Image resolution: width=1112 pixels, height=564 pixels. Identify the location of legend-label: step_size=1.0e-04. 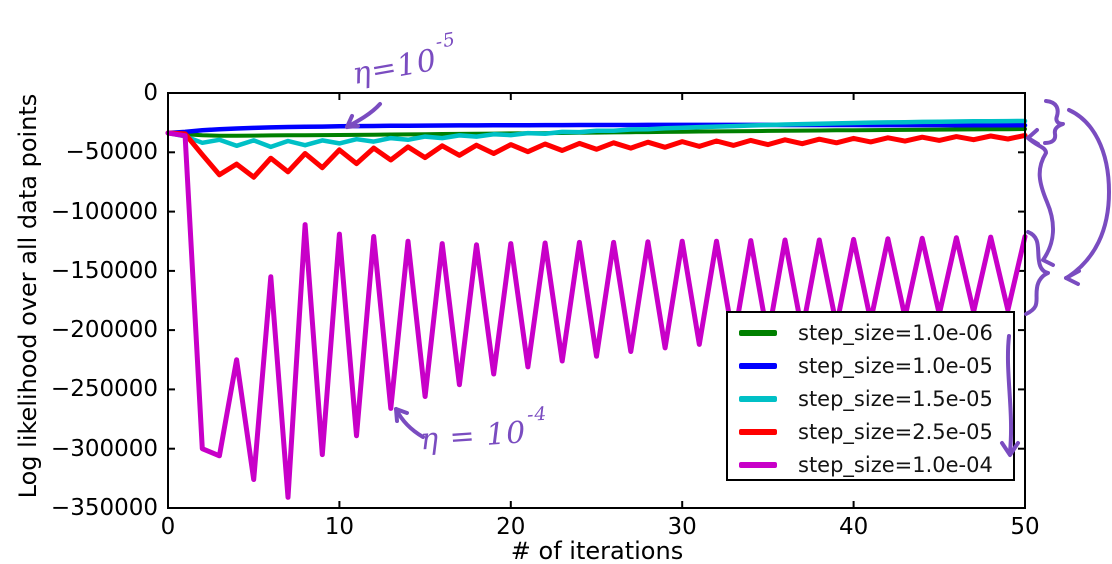
(895, 465).